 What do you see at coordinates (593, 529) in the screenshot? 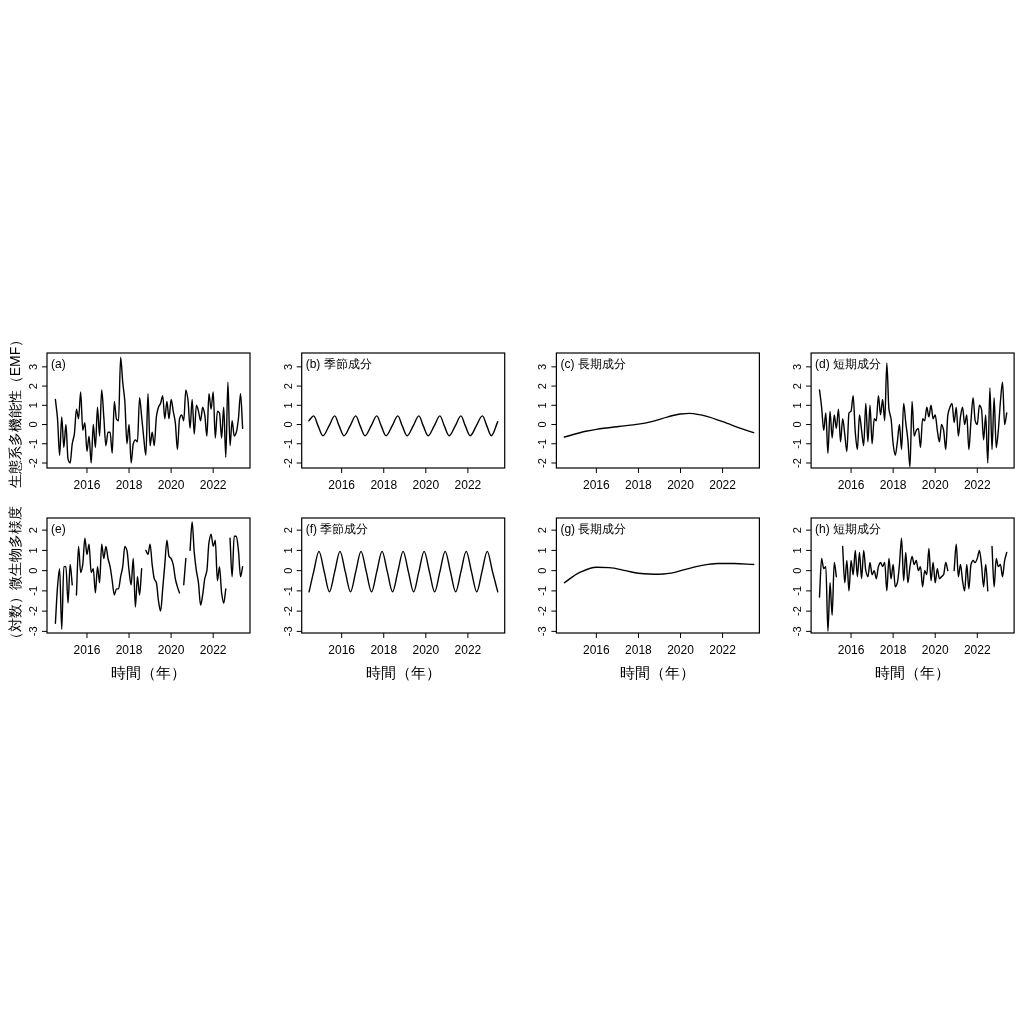
I see `chart-title: (g) 長期成分` at bounding box center [593, 529].